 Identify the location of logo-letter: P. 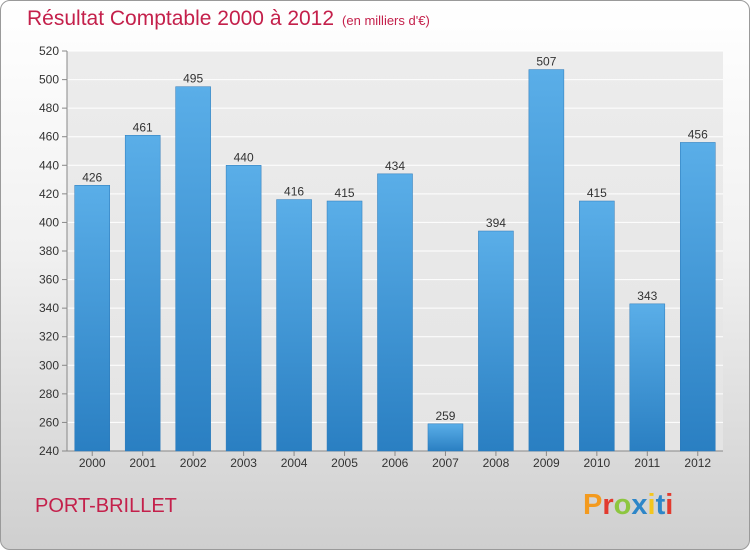
(593, 505).